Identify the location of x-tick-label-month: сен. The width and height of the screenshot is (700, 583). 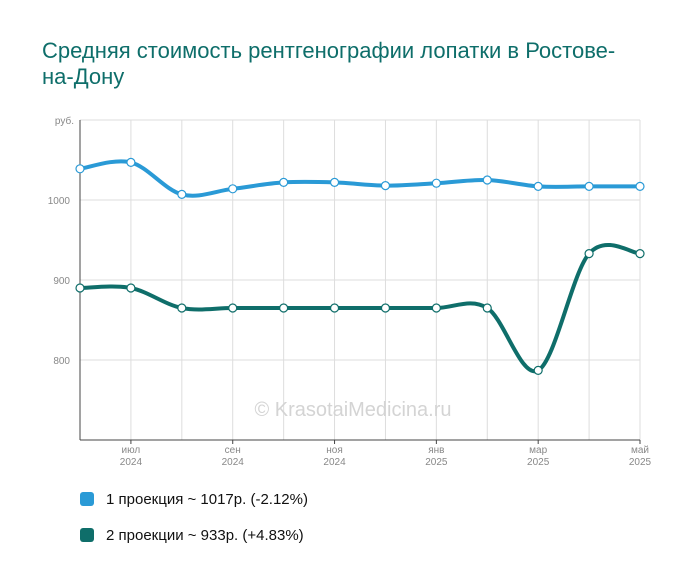
(233, 450).